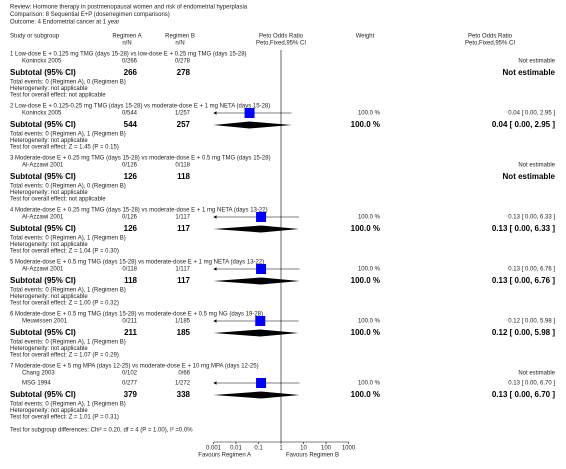 Image resolution: width=566 pixels, height=469 pixels. I want to click on regimen-a: 0/118, so click(129, 270).